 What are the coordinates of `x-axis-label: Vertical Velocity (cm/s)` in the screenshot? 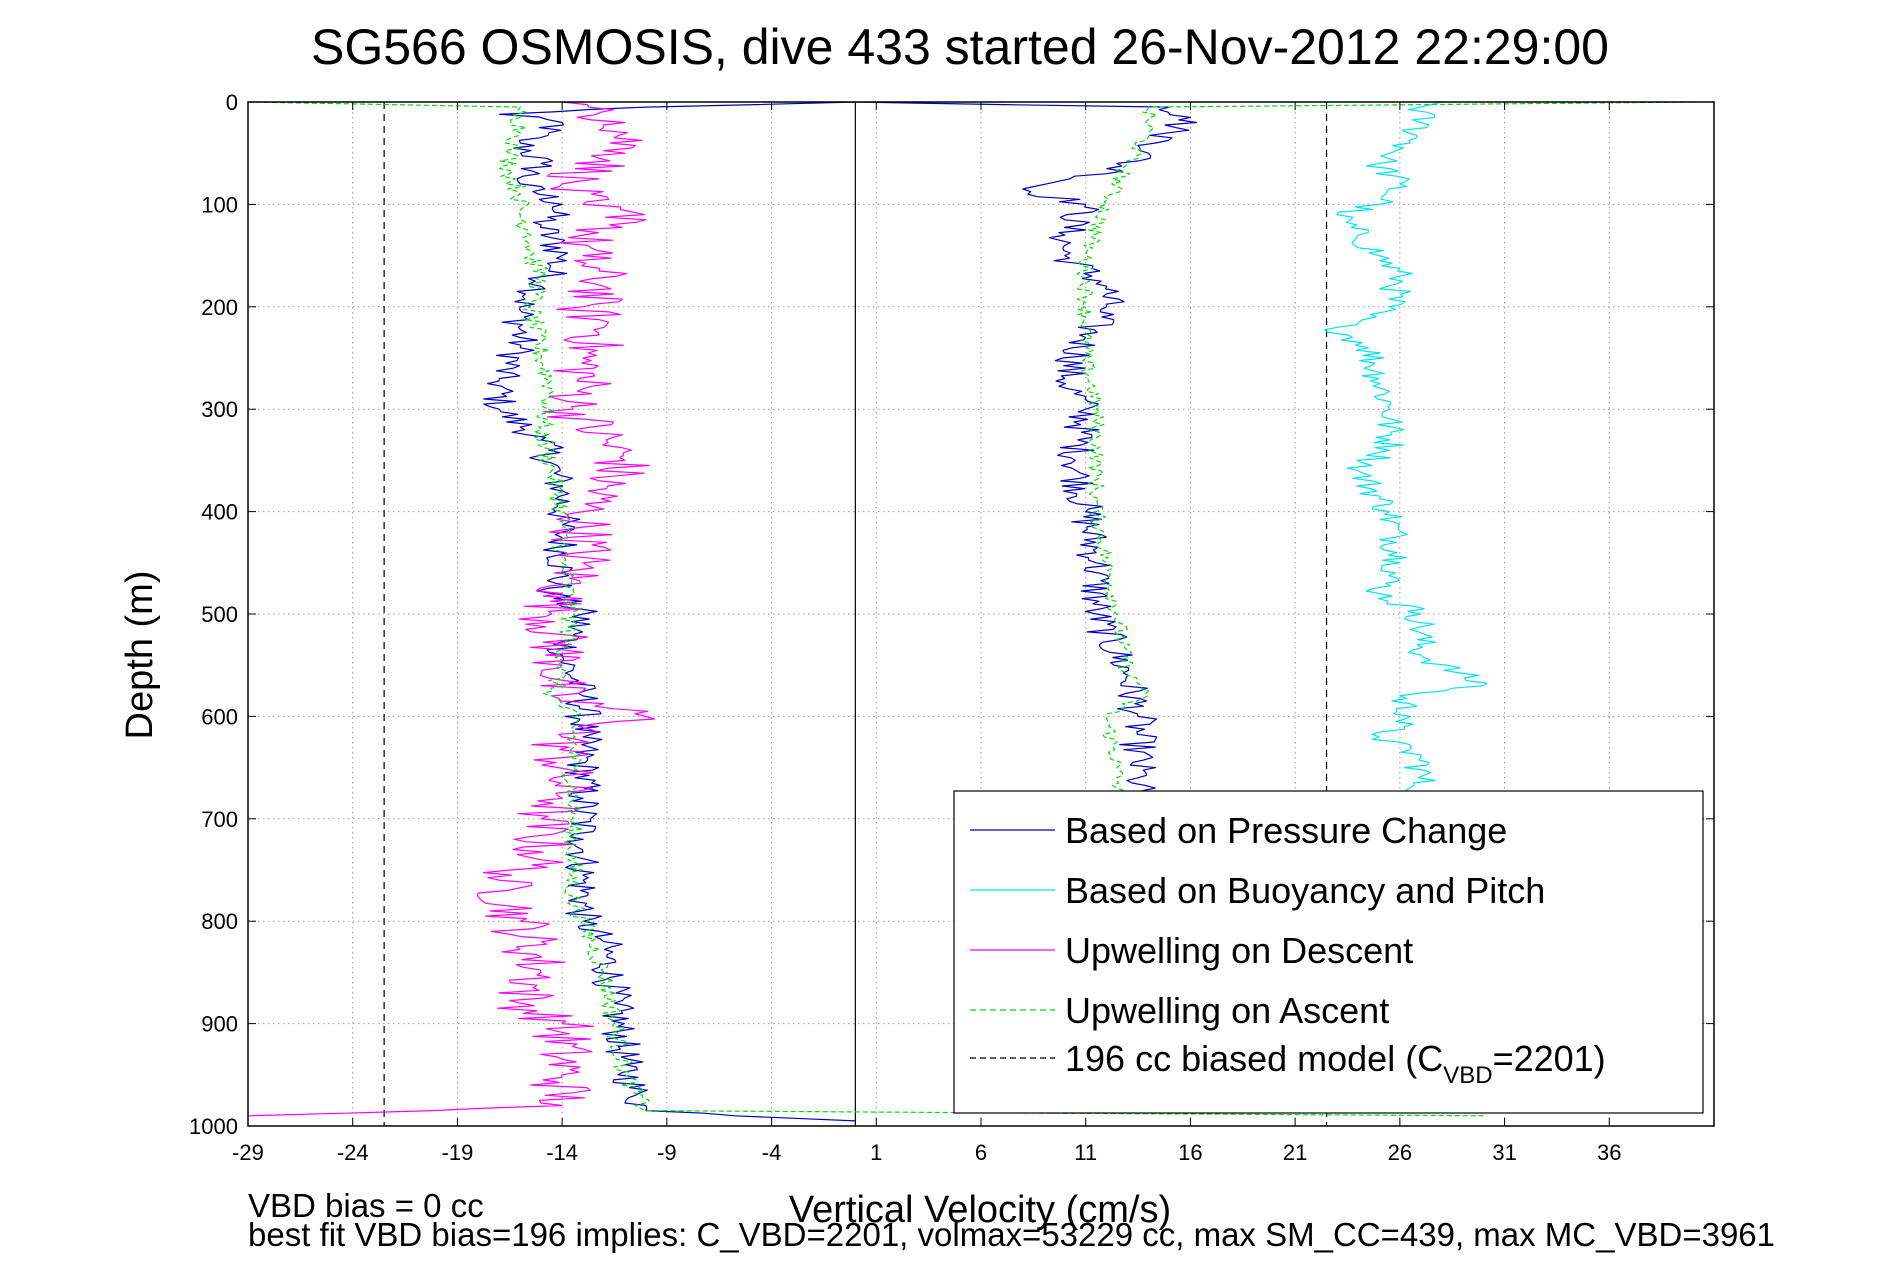 It's located at (980, 1210).